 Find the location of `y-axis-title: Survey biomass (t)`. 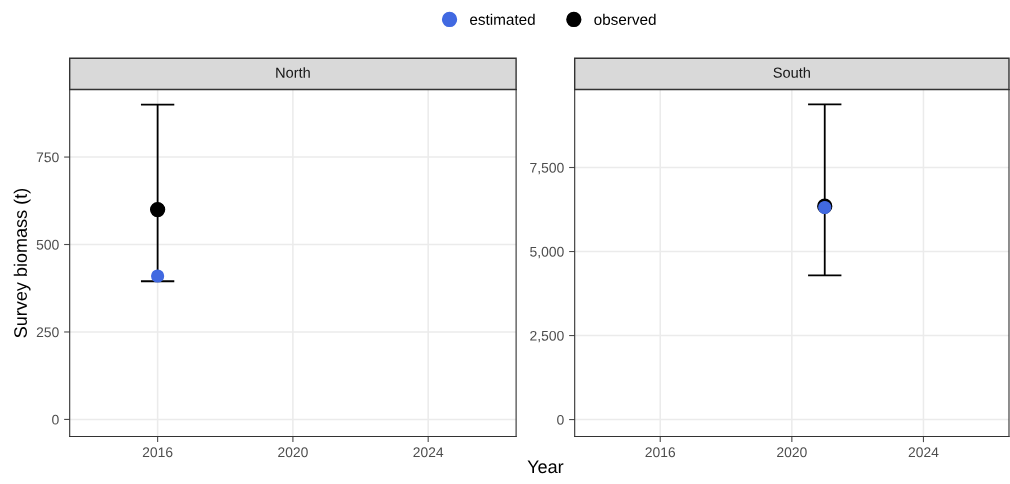

y-axis-title: Survey biomass (t) is located at coordinates (22, 263).